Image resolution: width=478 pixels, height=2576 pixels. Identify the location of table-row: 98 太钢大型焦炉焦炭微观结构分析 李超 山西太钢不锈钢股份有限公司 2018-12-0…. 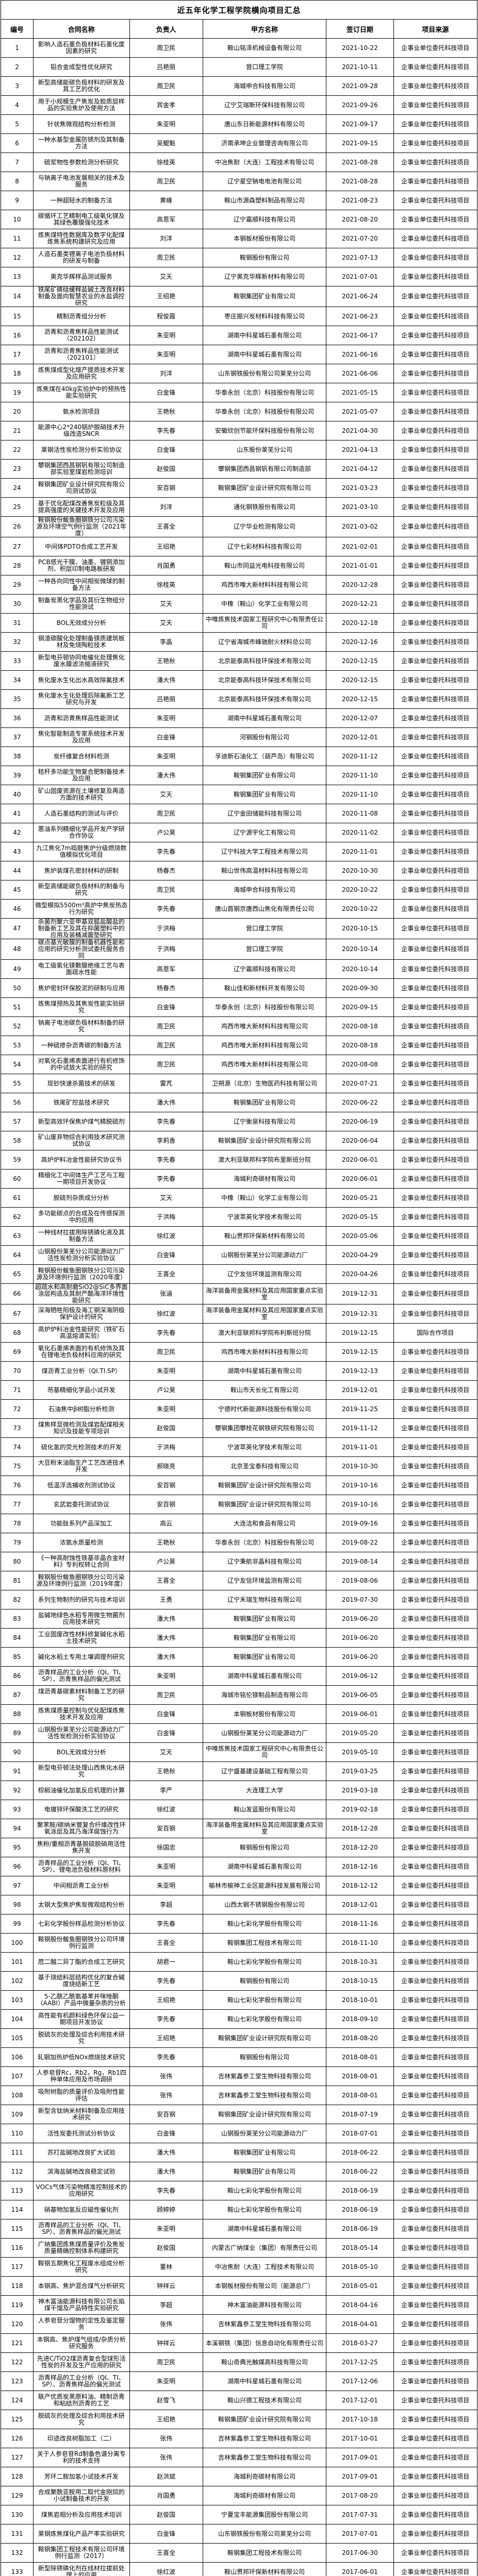
(239, 1904).